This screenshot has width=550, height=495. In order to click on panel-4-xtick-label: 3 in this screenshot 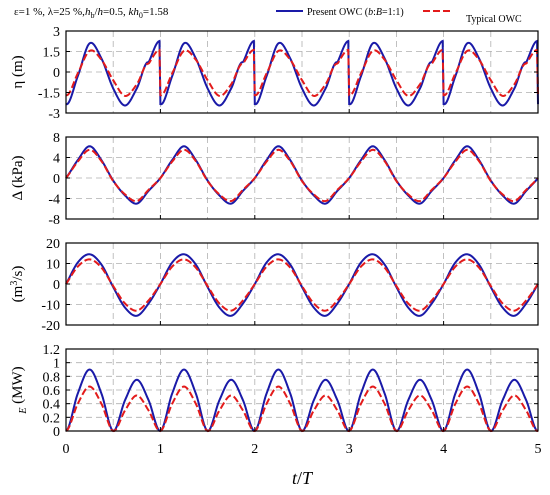, I will do `click(349, 449)`.